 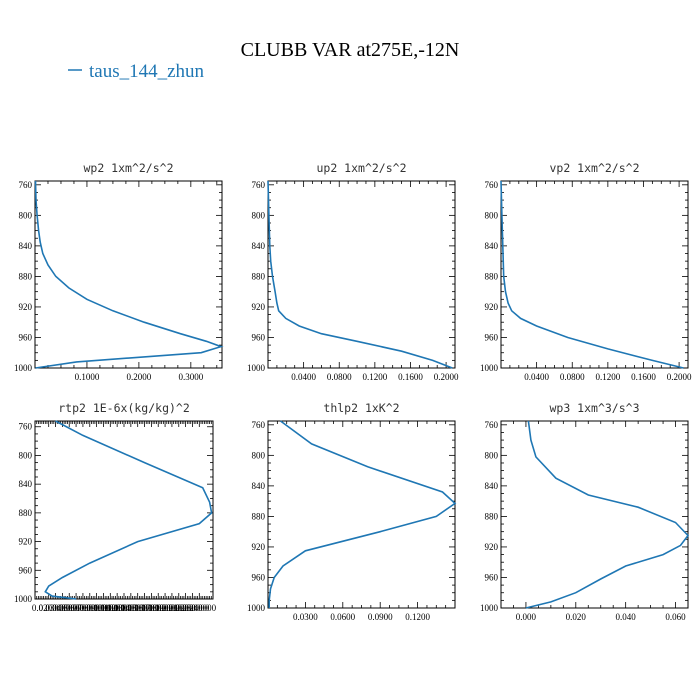 What do you see at coordinates (104, 608) in the screenshot?
I see `x-tick-label: 0.100000` at bounding box center [104, 608].